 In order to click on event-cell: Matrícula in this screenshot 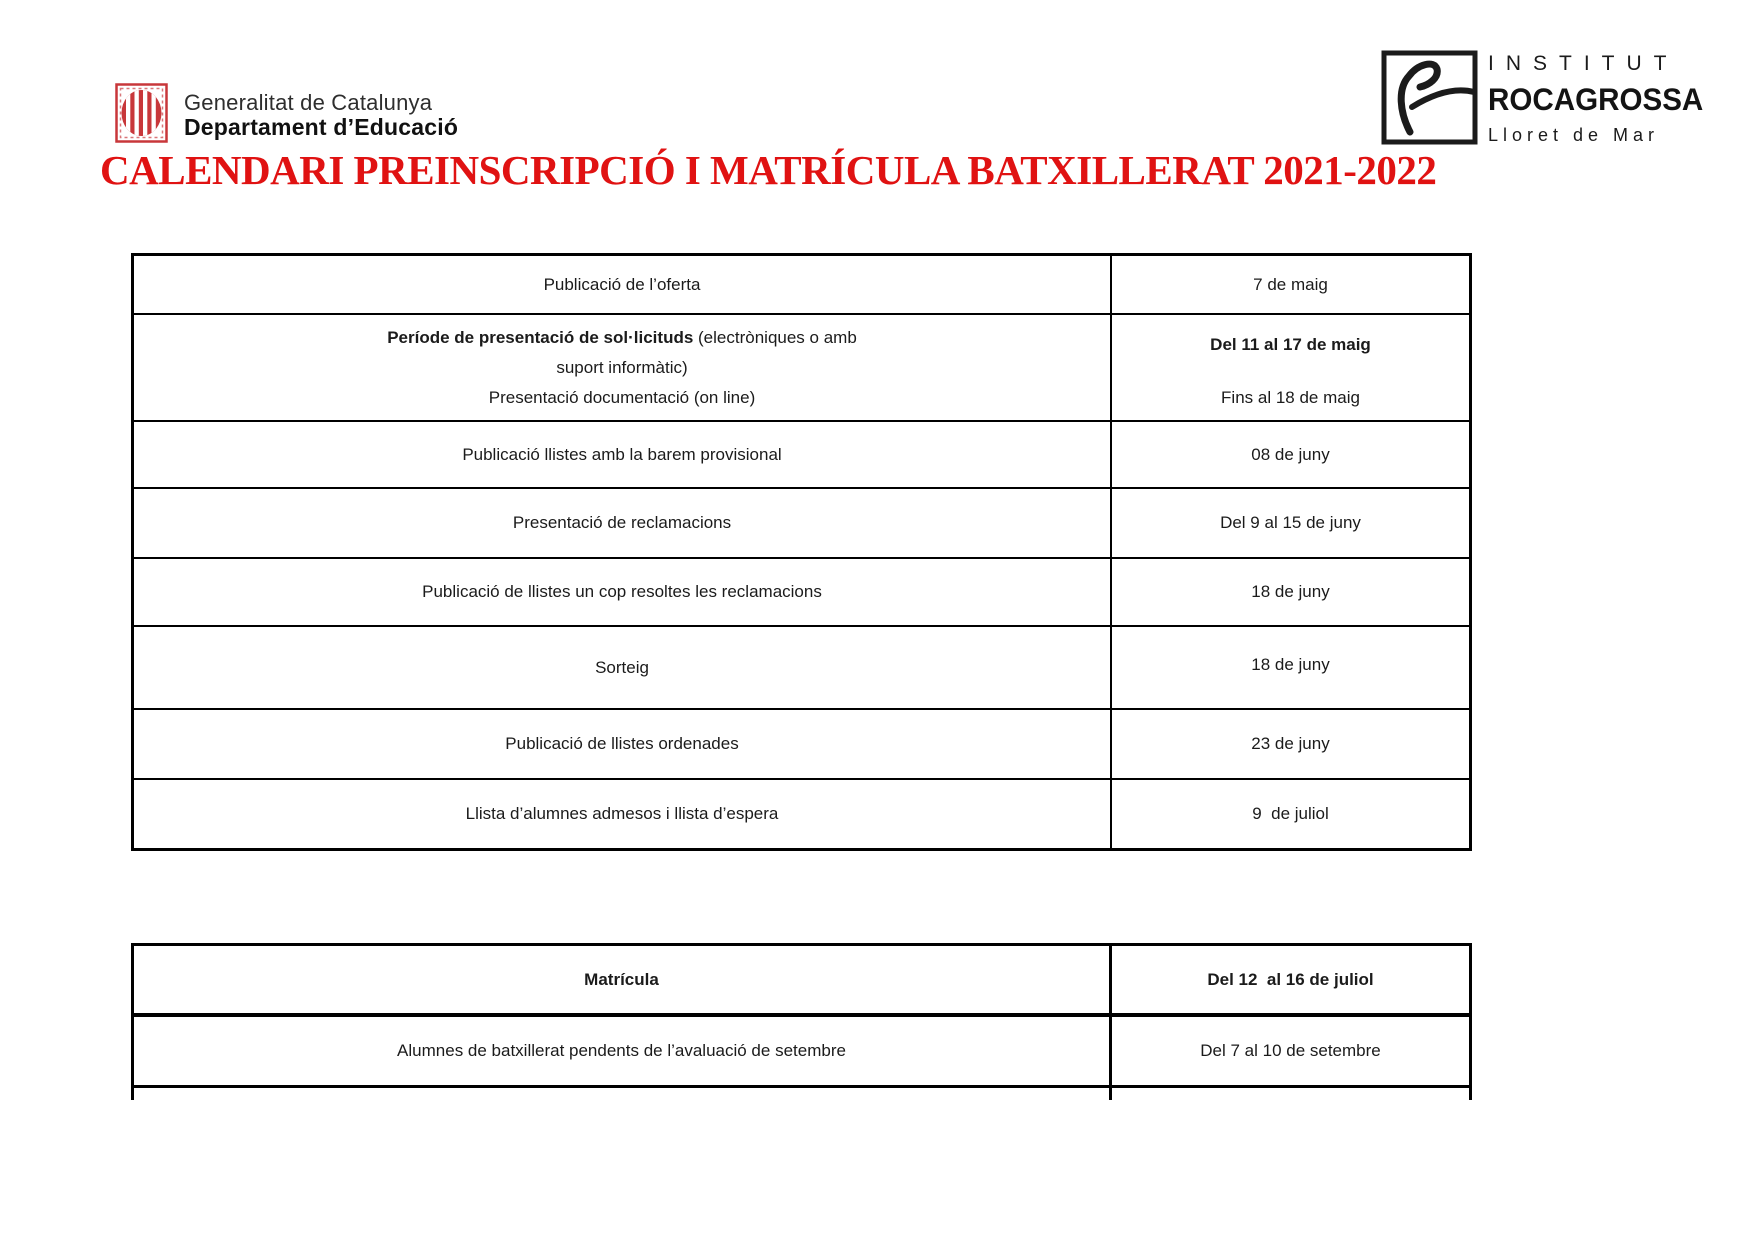, I will do `click(623, 979)`.